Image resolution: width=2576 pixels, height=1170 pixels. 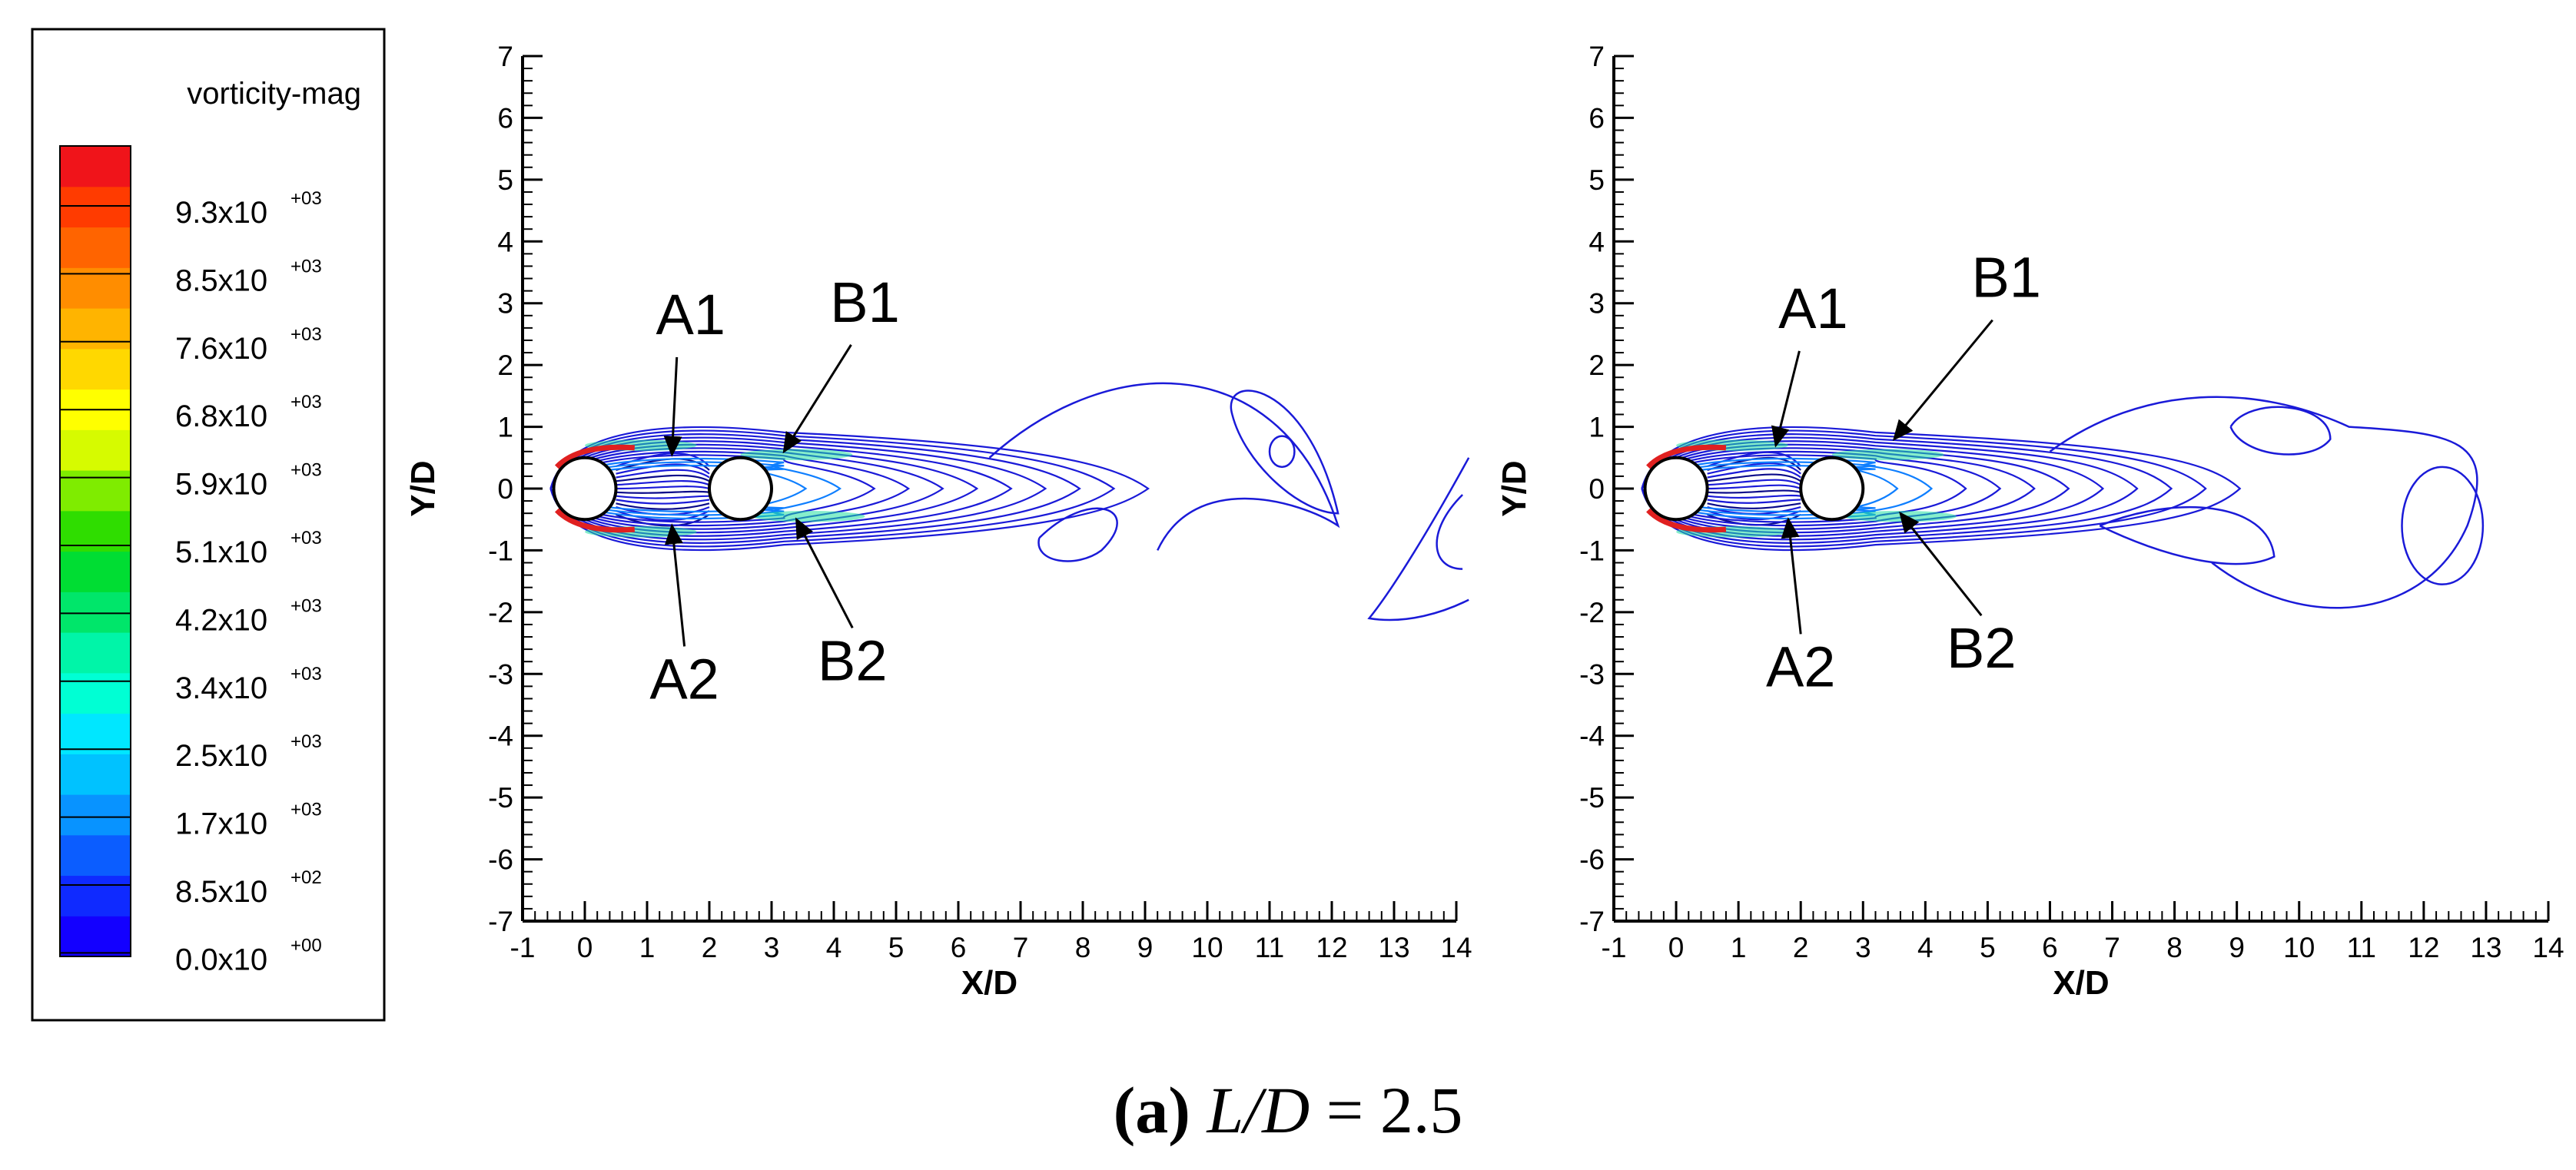 What do you see at coordinates (306, 945) in the screenshot?
I see `legend-tick-exponent: +00` at bounding box center [306, 945].